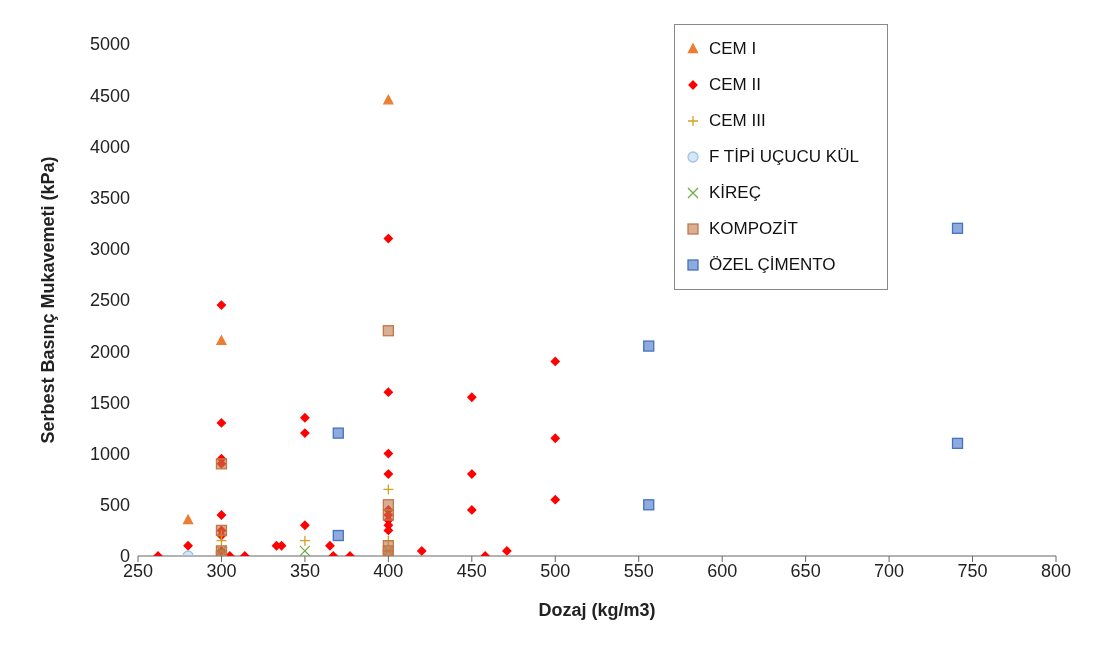 Image resolution: width=1100 pixels, height=654 pixels. Describe the element at coordinates (221, 570) in the screenshot. I see `x-tick-label: 300` at that location.